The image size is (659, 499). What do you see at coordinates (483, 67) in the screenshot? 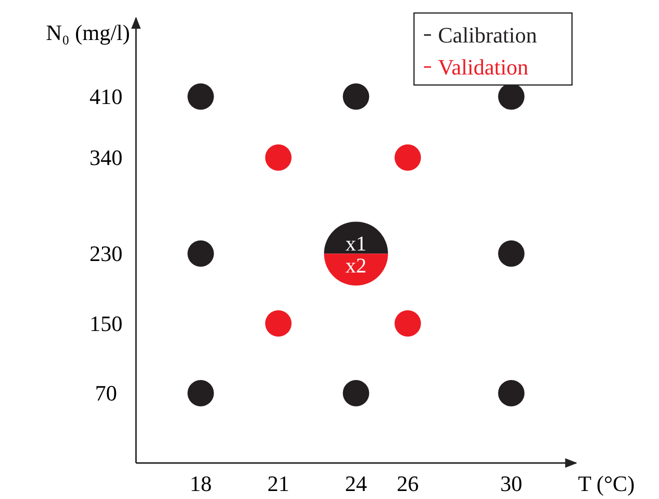
I see `legend-label: Validation` at bounding box center [483, 67].